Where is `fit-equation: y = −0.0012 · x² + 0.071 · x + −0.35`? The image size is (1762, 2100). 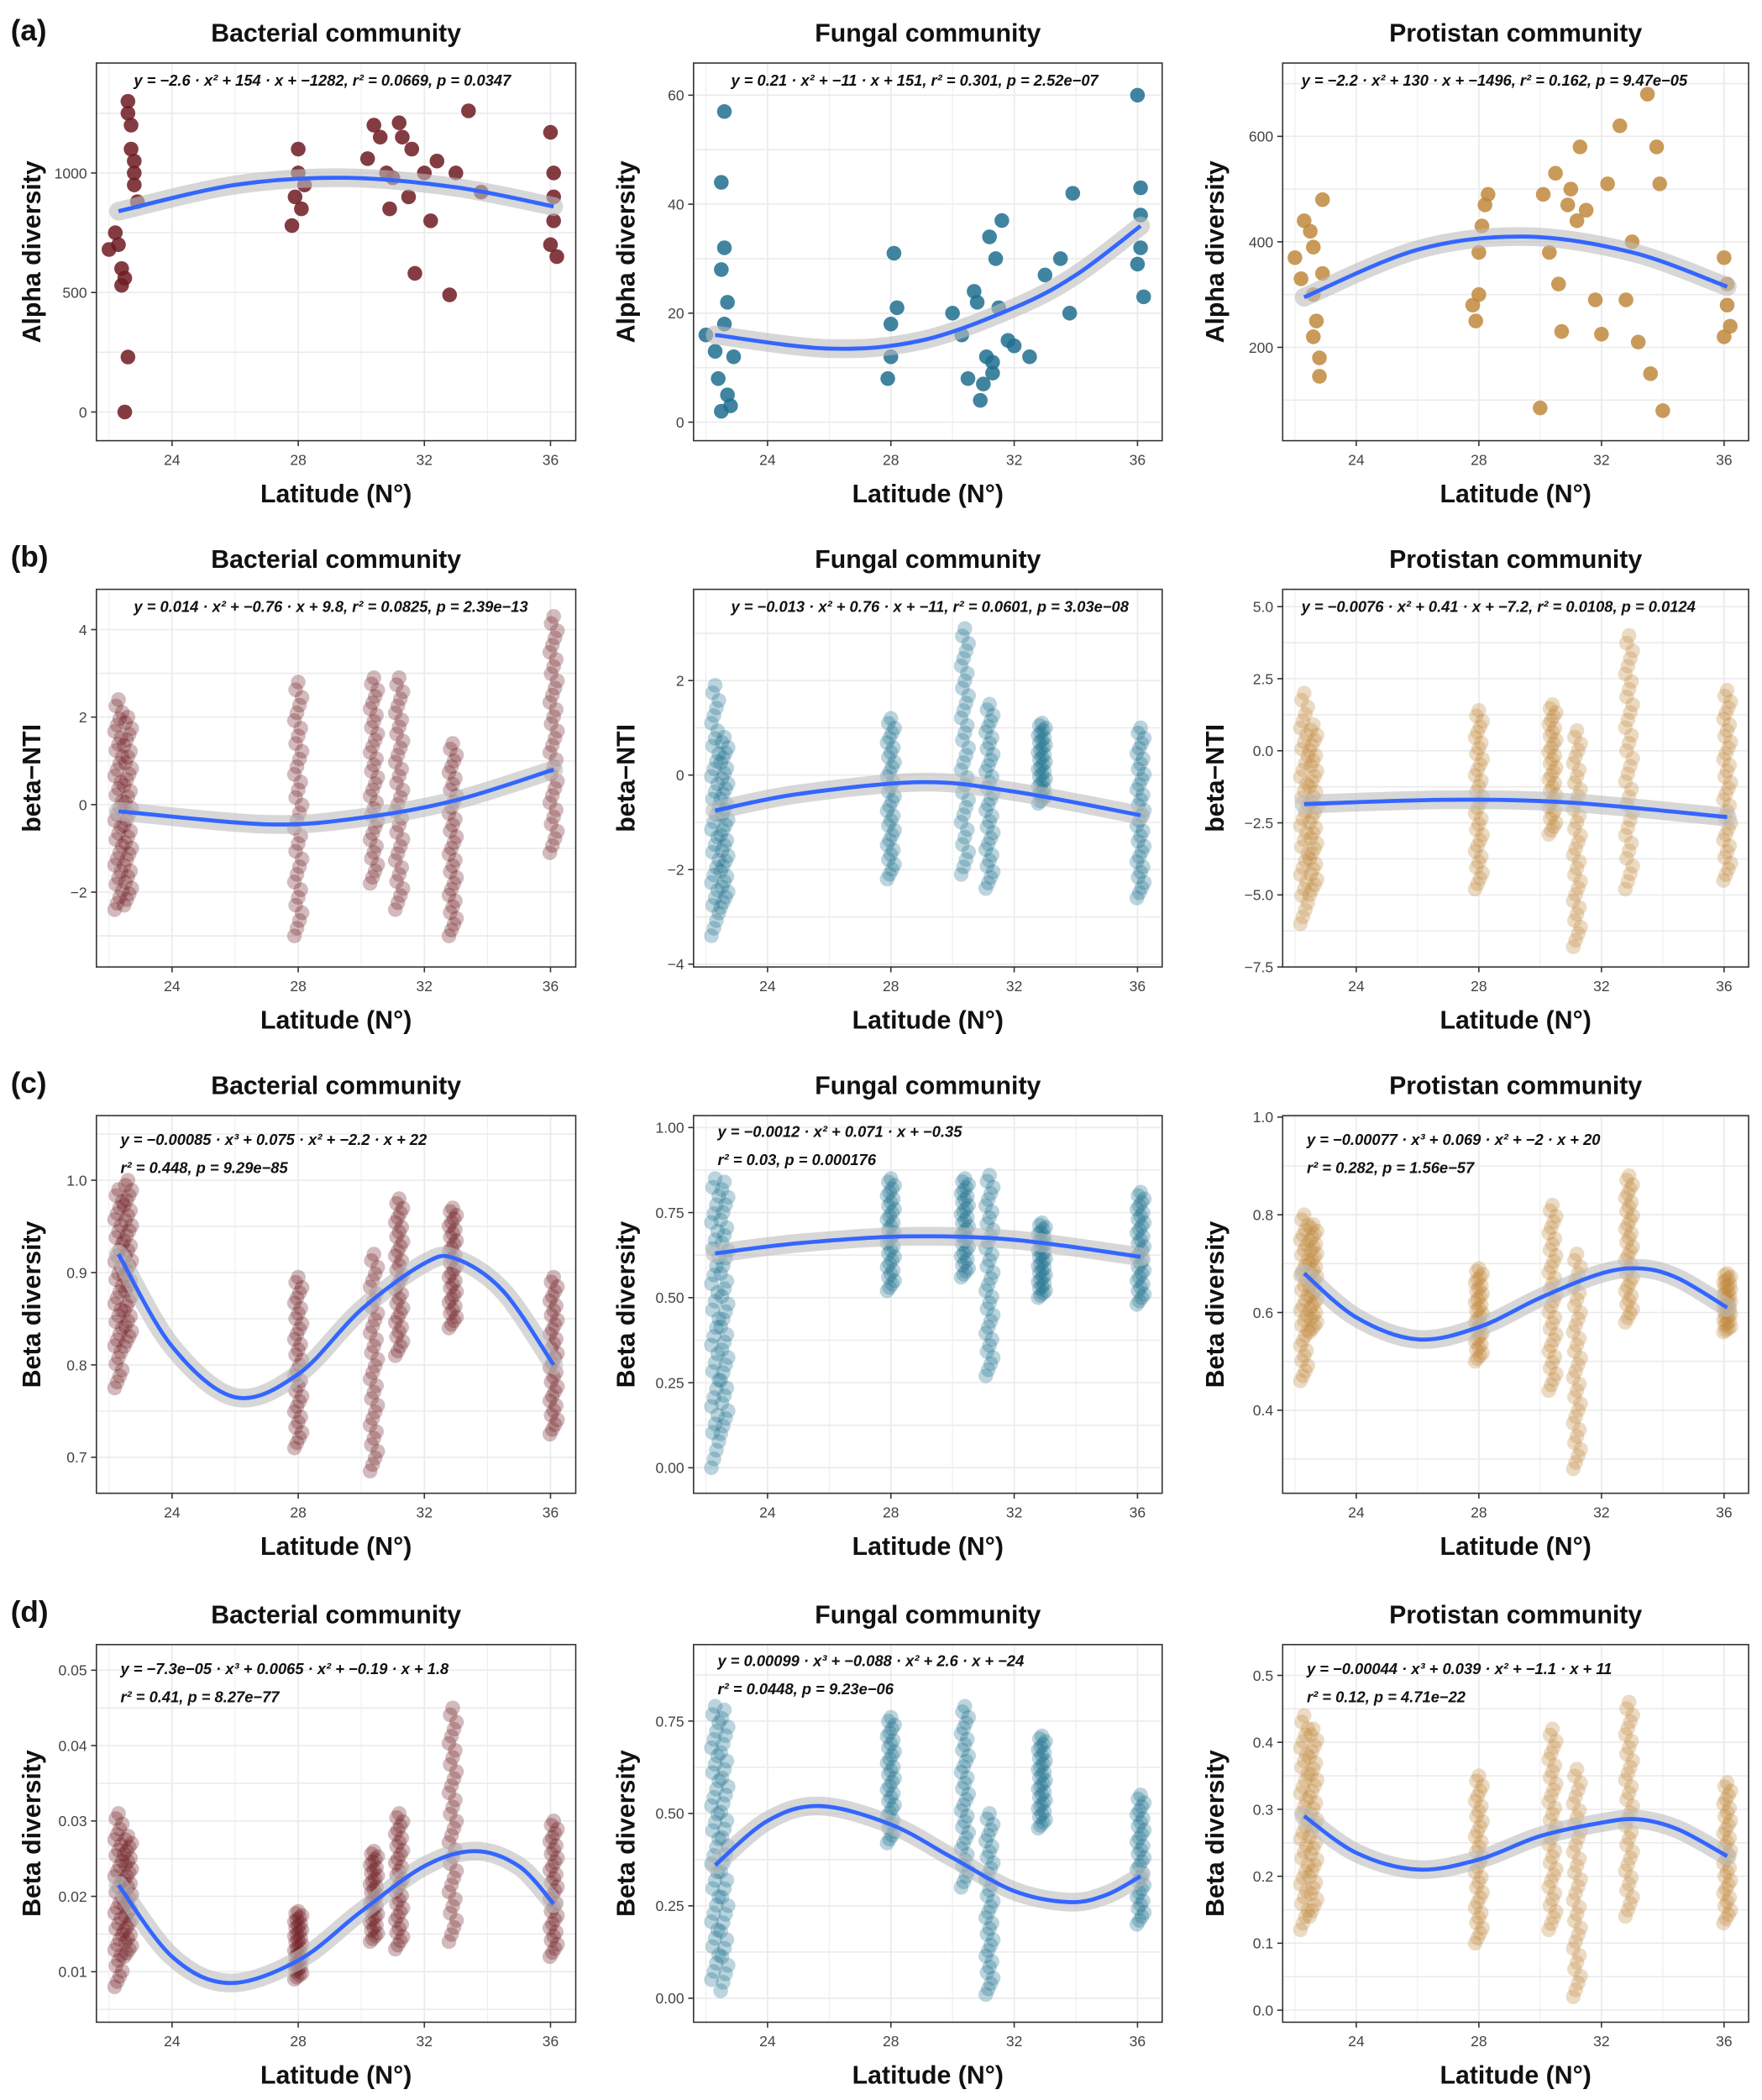 fit-equation: y = −0.0012 · x² + 0.071 · x + −0.35 is located at coordinates (840, 1132).